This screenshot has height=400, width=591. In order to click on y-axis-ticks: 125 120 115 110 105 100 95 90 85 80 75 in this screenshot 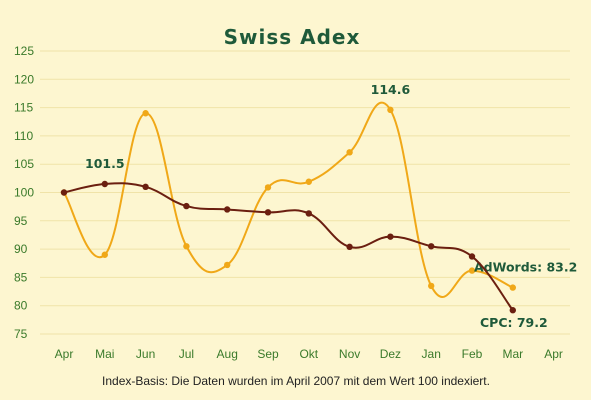, I will do `click(24, 192)`.